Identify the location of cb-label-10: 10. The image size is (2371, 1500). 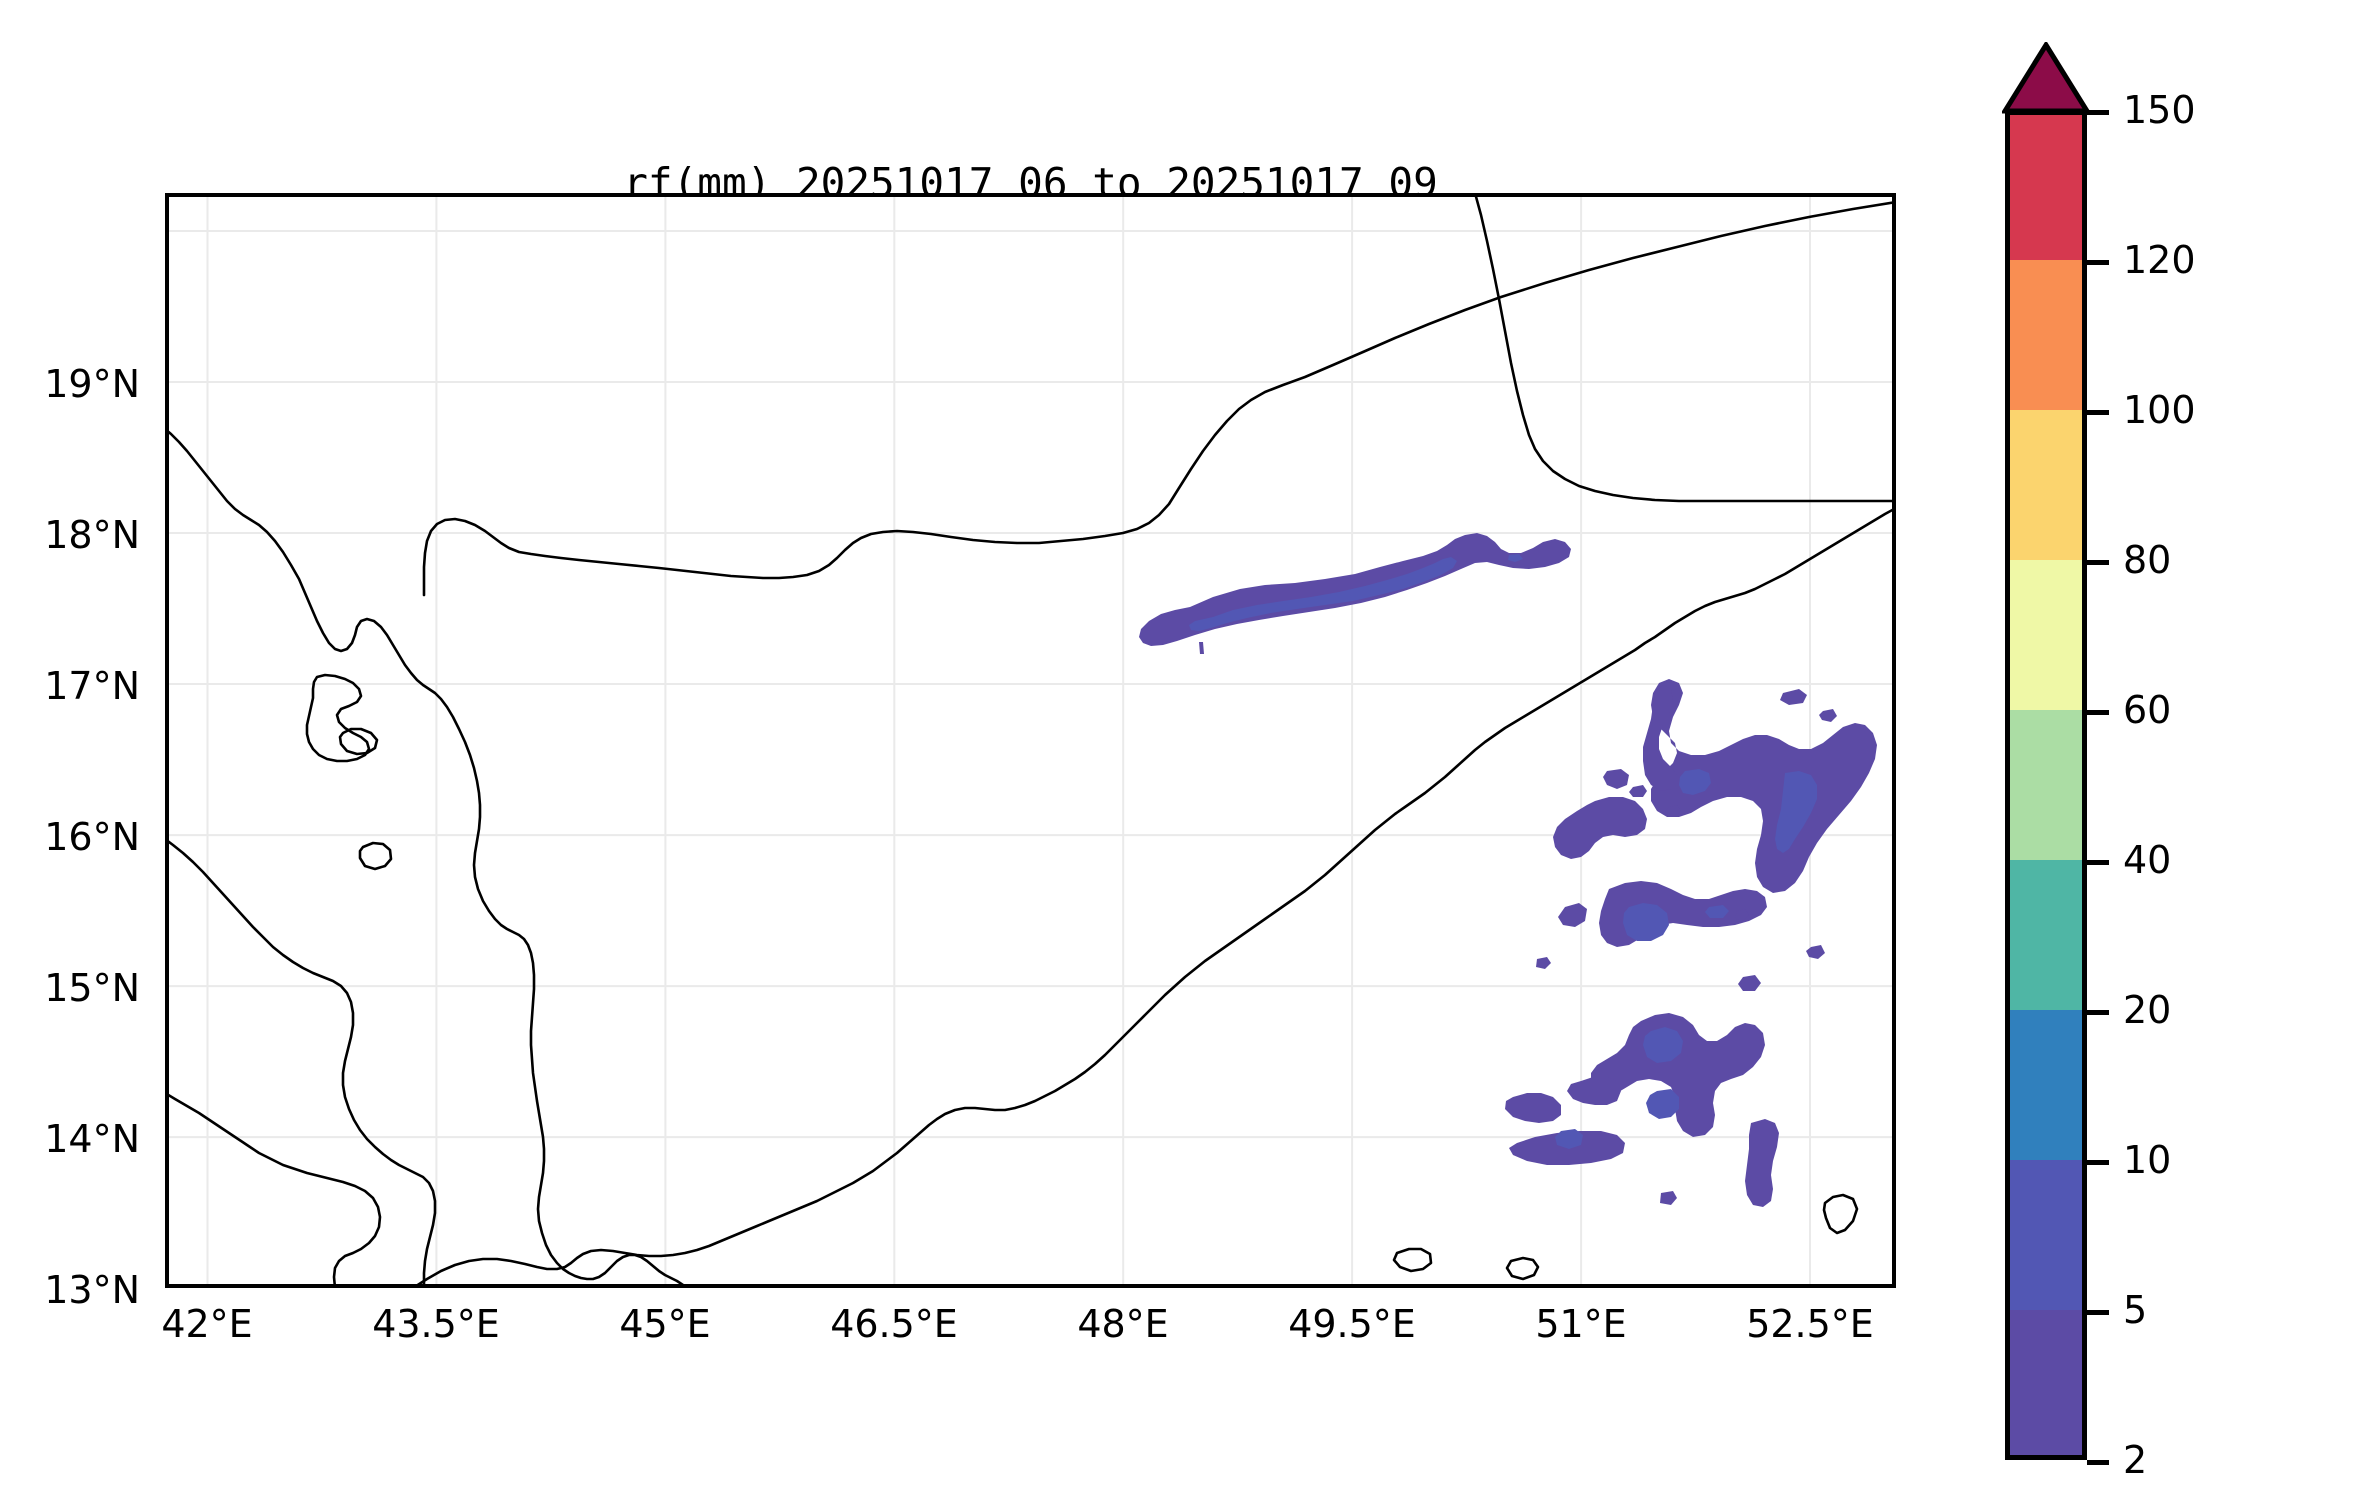
(2147, 1160).